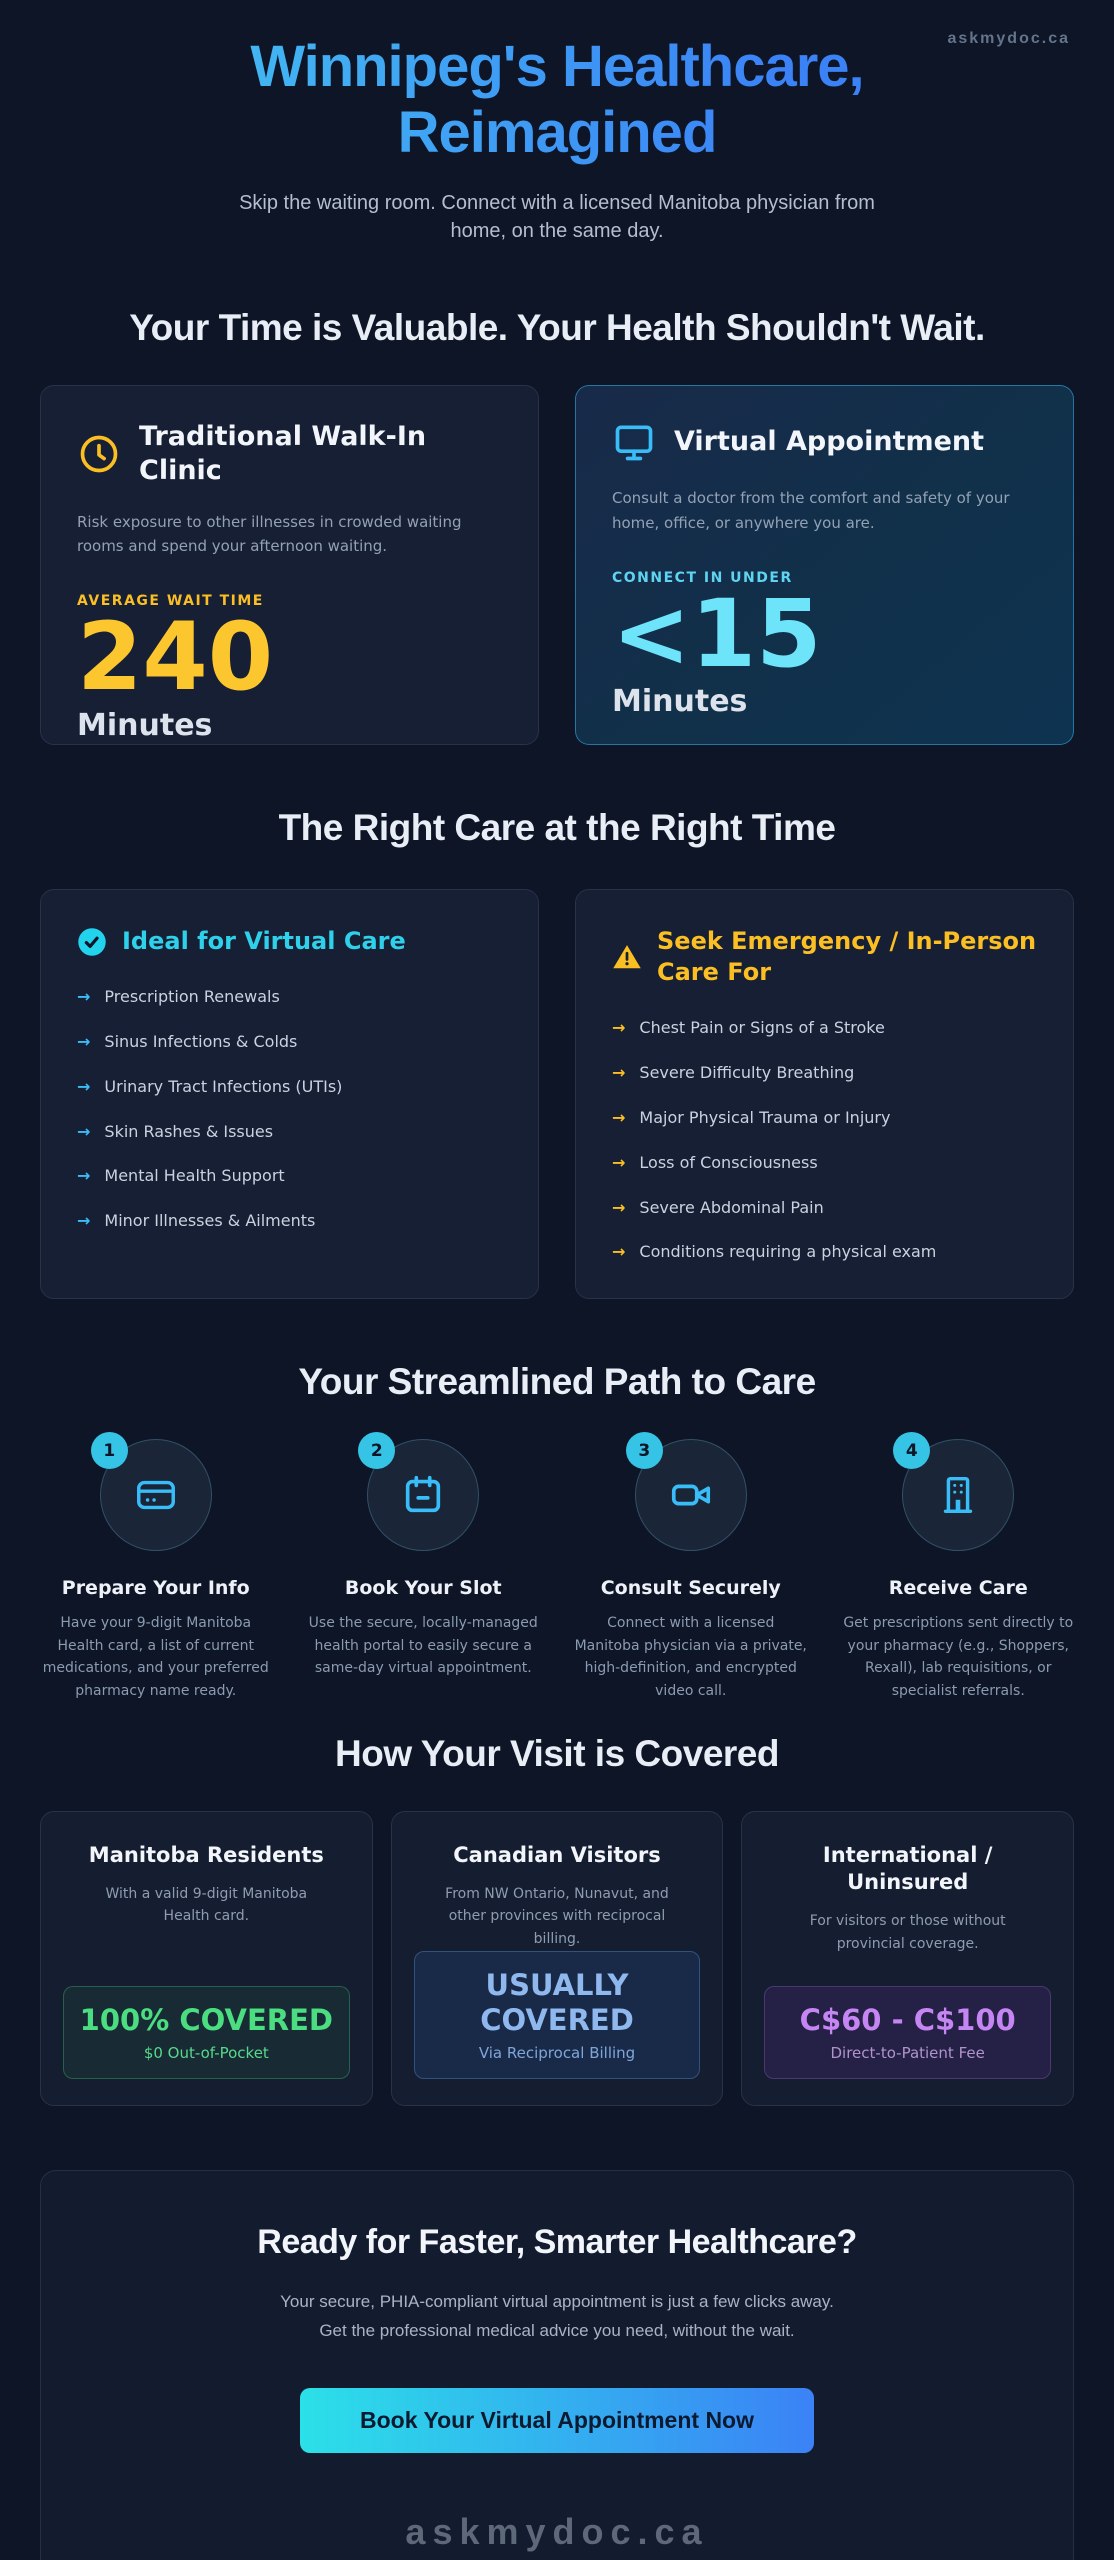  I want to click on list-item-label: Prescription Renewals, so click(192, 997).